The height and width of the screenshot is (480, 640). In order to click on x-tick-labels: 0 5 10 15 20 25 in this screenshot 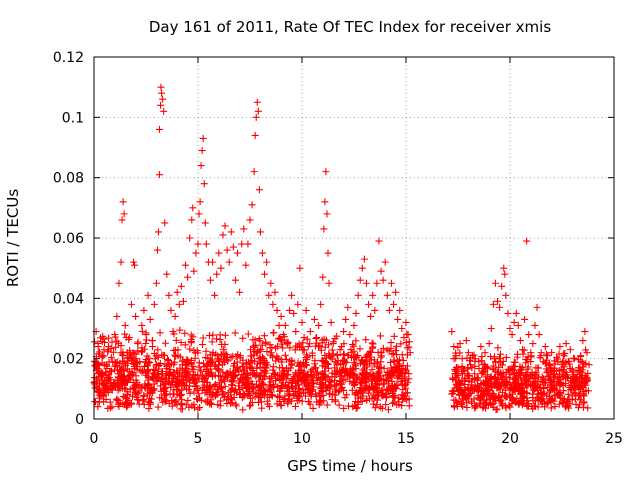, I will do `click(356, 439)`.